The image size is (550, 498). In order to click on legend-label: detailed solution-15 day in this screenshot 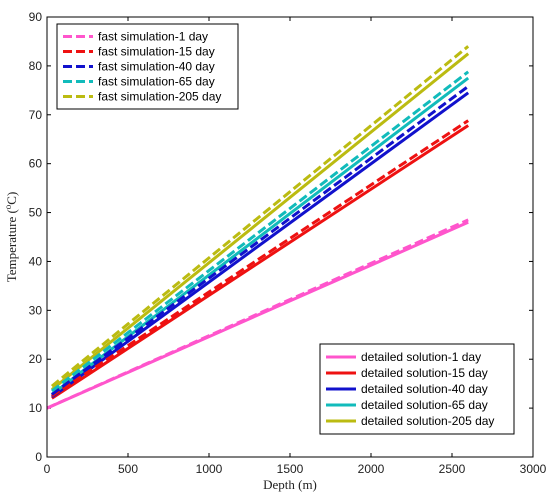, I will do `click(424, 373)`.